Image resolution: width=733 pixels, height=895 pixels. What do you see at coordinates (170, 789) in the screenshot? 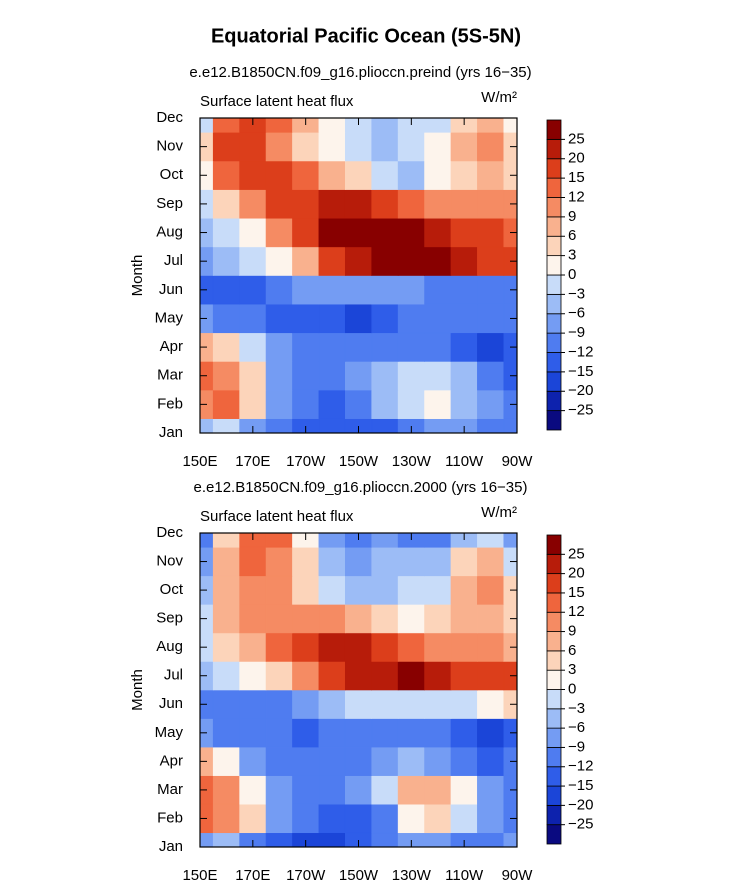
I see `y-tick-label: Mar` at bounding box center [170, 789].